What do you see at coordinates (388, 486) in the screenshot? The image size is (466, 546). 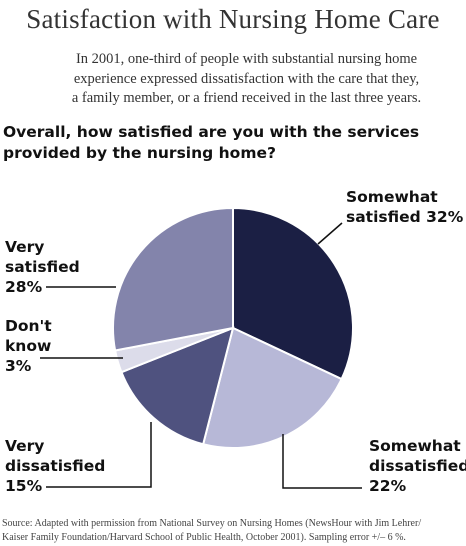 I see `label-line: 22%` at bounding box center [388, 486].